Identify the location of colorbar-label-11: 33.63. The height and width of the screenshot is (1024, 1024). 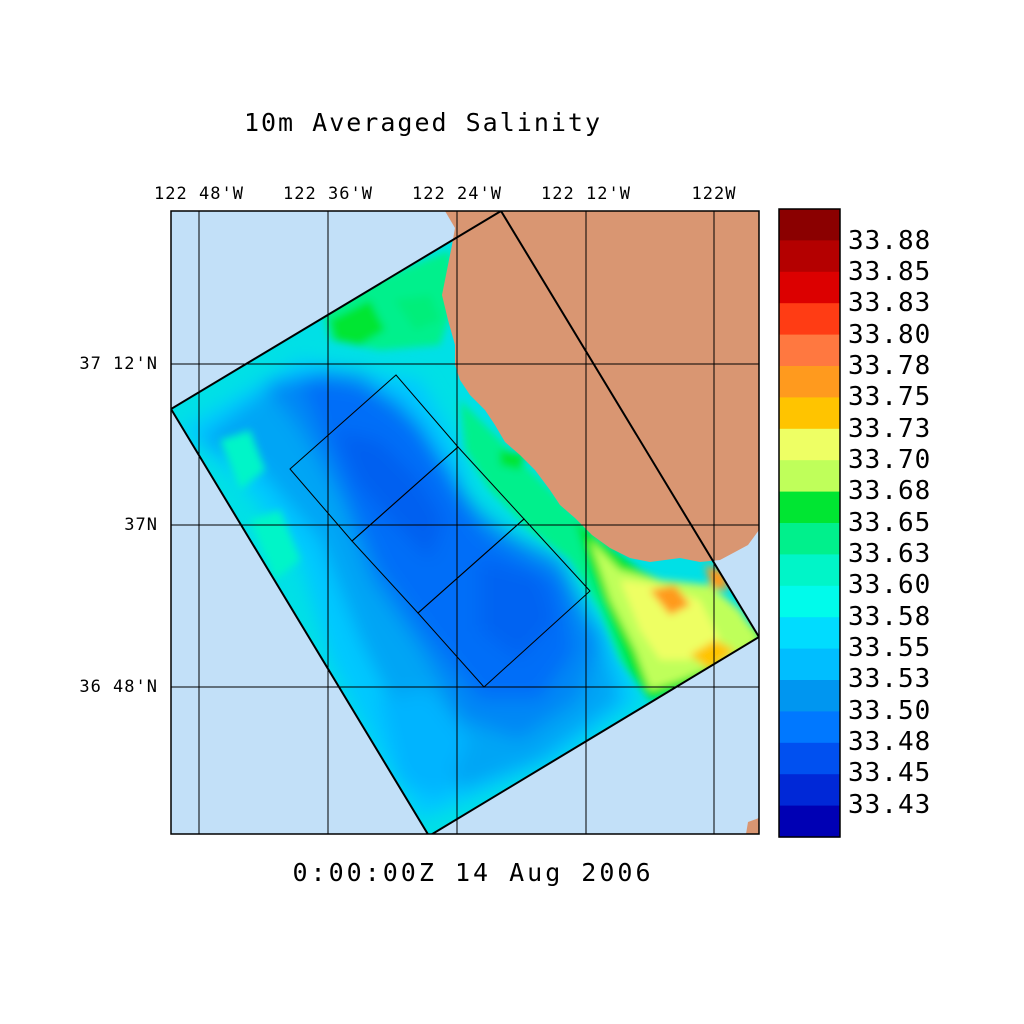
(890, 554).